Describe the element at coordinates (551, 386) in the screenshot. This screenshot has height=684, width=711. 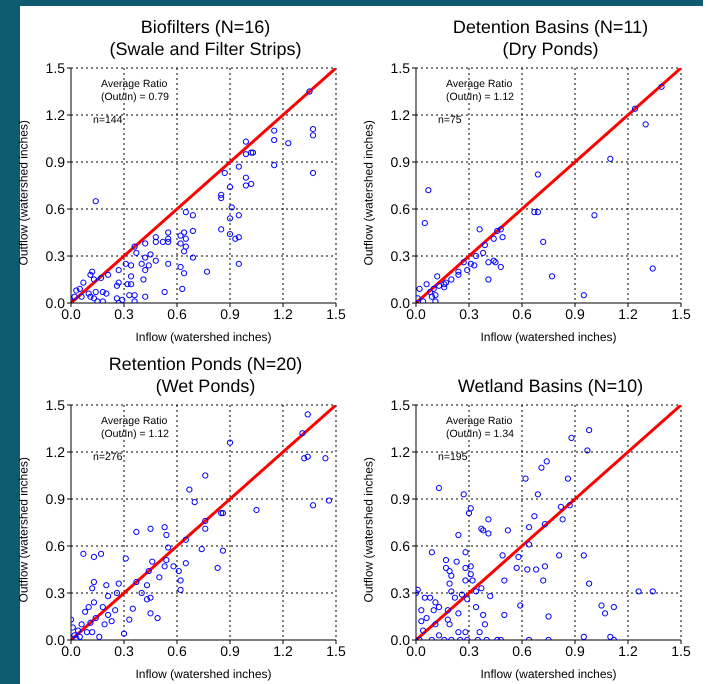
I see `chart-title: Wetland Basins (N=10)` at that location.